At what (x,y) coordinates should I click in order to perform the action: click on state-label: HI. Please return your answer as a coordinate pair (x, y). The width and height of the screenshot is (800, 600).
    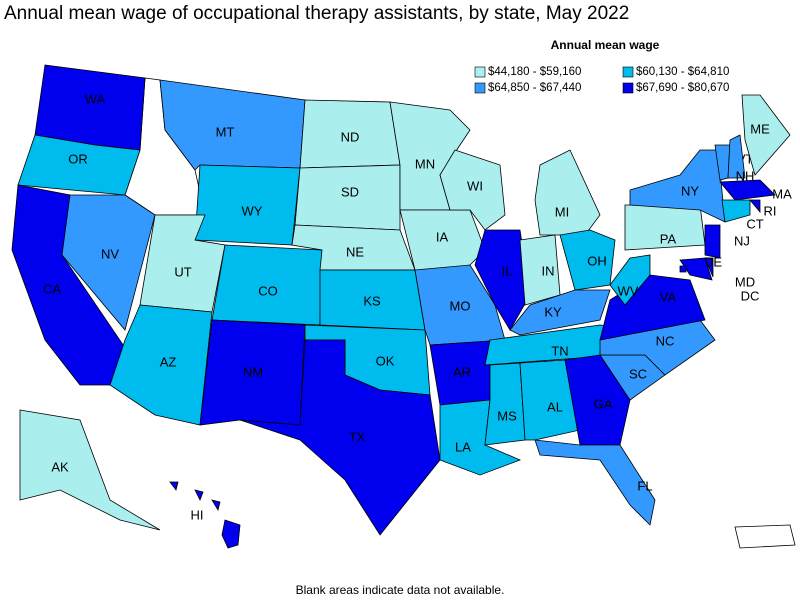
    Looking at the image, I should click on (197, 514).